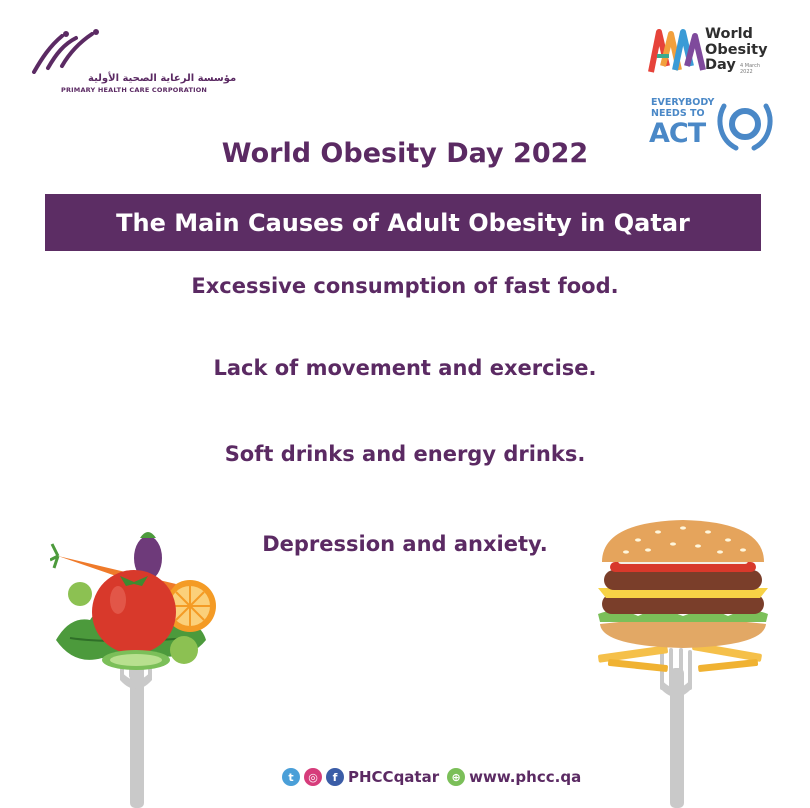 The width and height of the screenshot is (810, 808). What do you see at coordinates (405, 286) in the screenshot?
I see `cause-item: Excessive consumption of fast food.` at bounding box center [405, 286].